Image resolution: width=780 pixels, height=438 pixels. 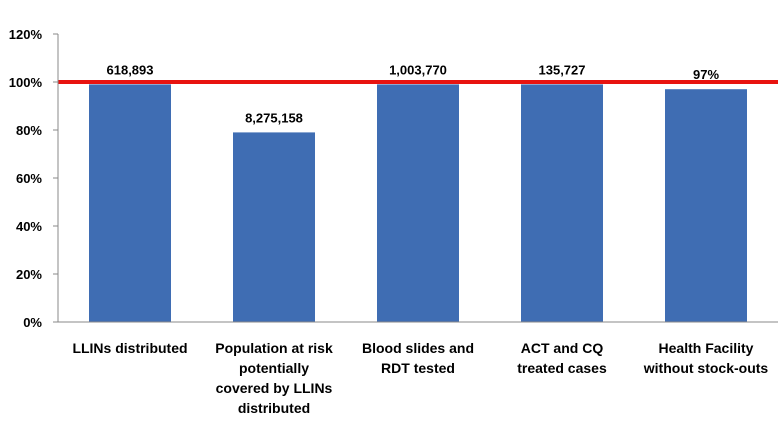 What do you see at coordinates (417, 358) in the screenshot?
I see `x-tick-label: Blood slides and RDT tested` at bounding box center [417, 358].